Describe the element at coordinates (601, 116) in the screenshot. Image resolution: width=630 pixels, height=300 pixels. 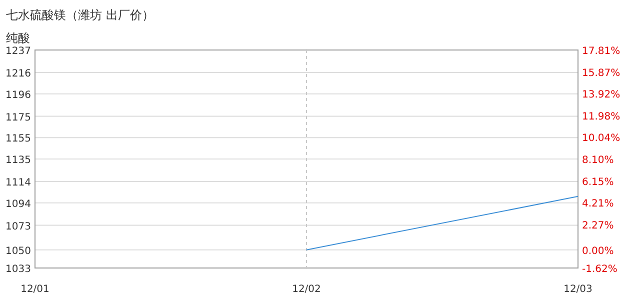
I see `y2-tick-label: 11.98%` at that location.